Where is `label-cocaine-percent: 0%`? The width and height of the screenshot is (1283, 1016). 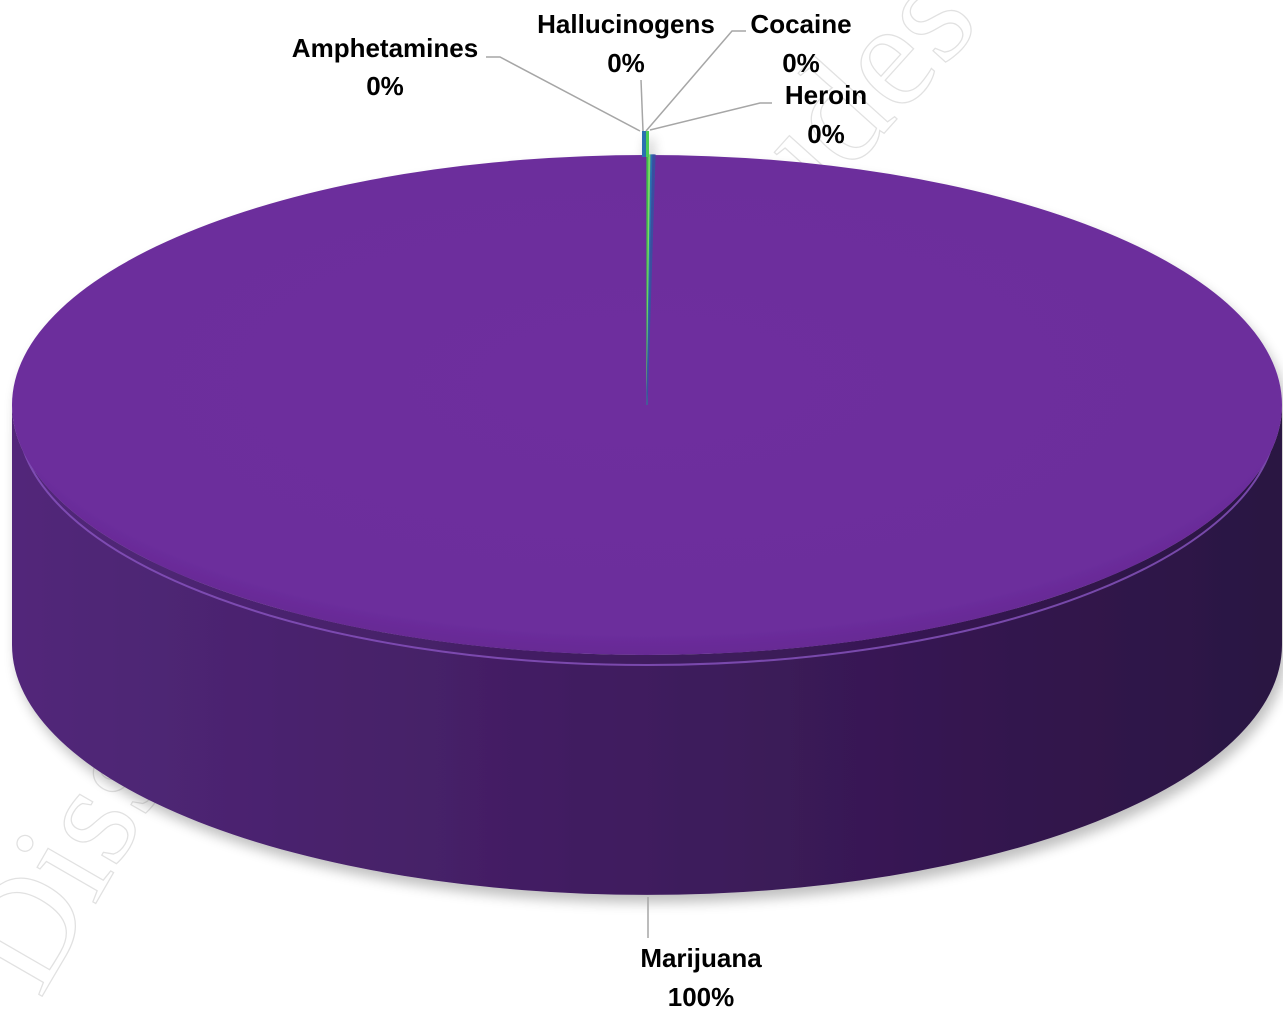
label-cocaine-percent: 0% is located at coordinates (801, 63).